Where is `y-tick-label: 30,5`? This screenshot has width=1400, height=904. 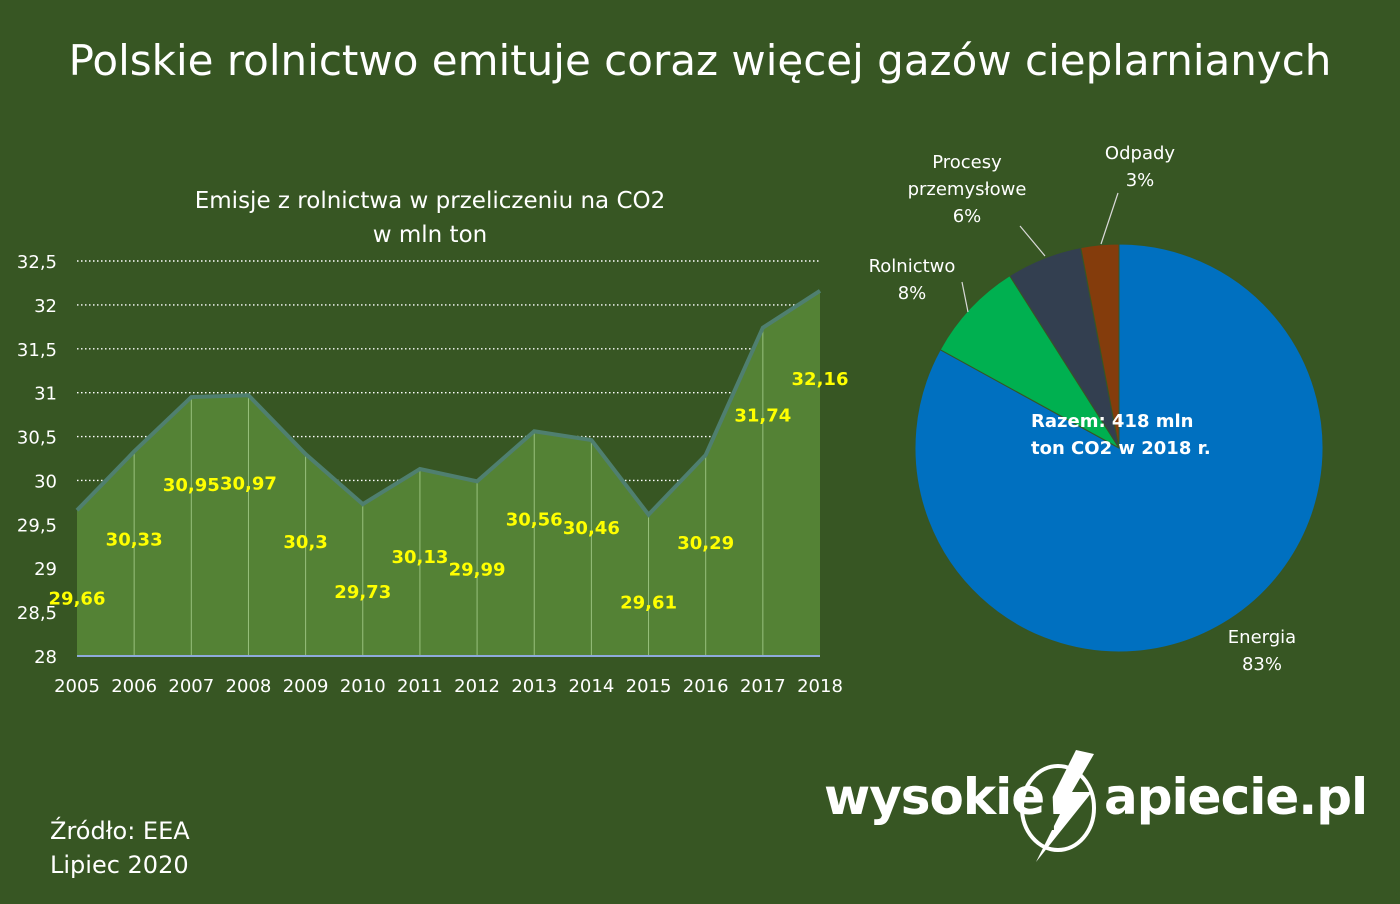 y-tick-label: 30,5 is located at coordinates (37, 438).